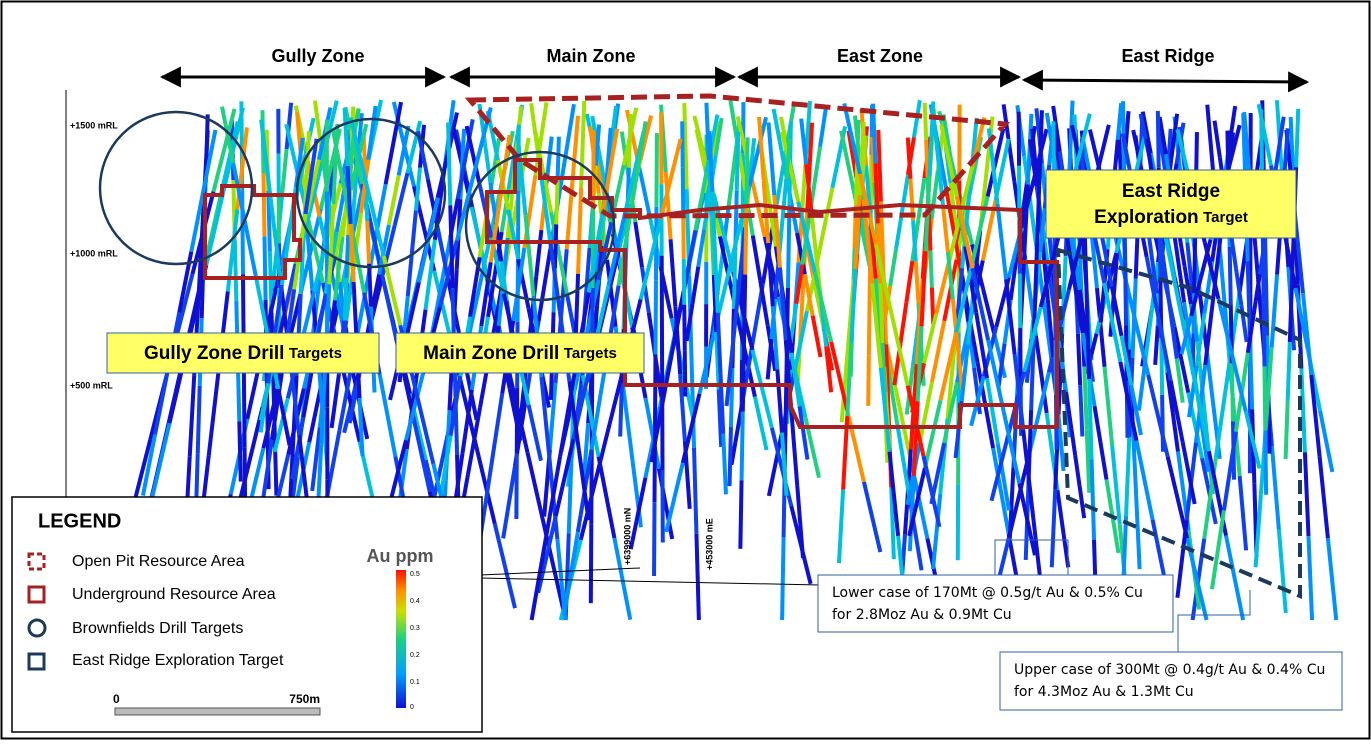 This screenshot has width=1371, height=745. I want to click on legend-item: Open Pit Resource Area, so click(158, 561).